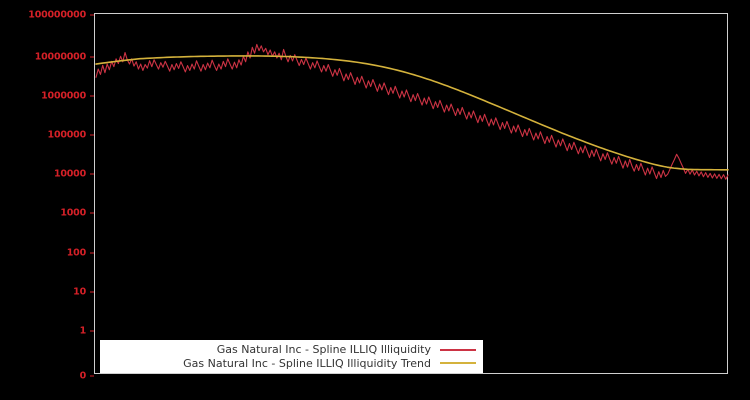 The width and height of the screenshot is (750, 400). I want to click on y-tick-label-10000000: 10000000, so click(60, 57).